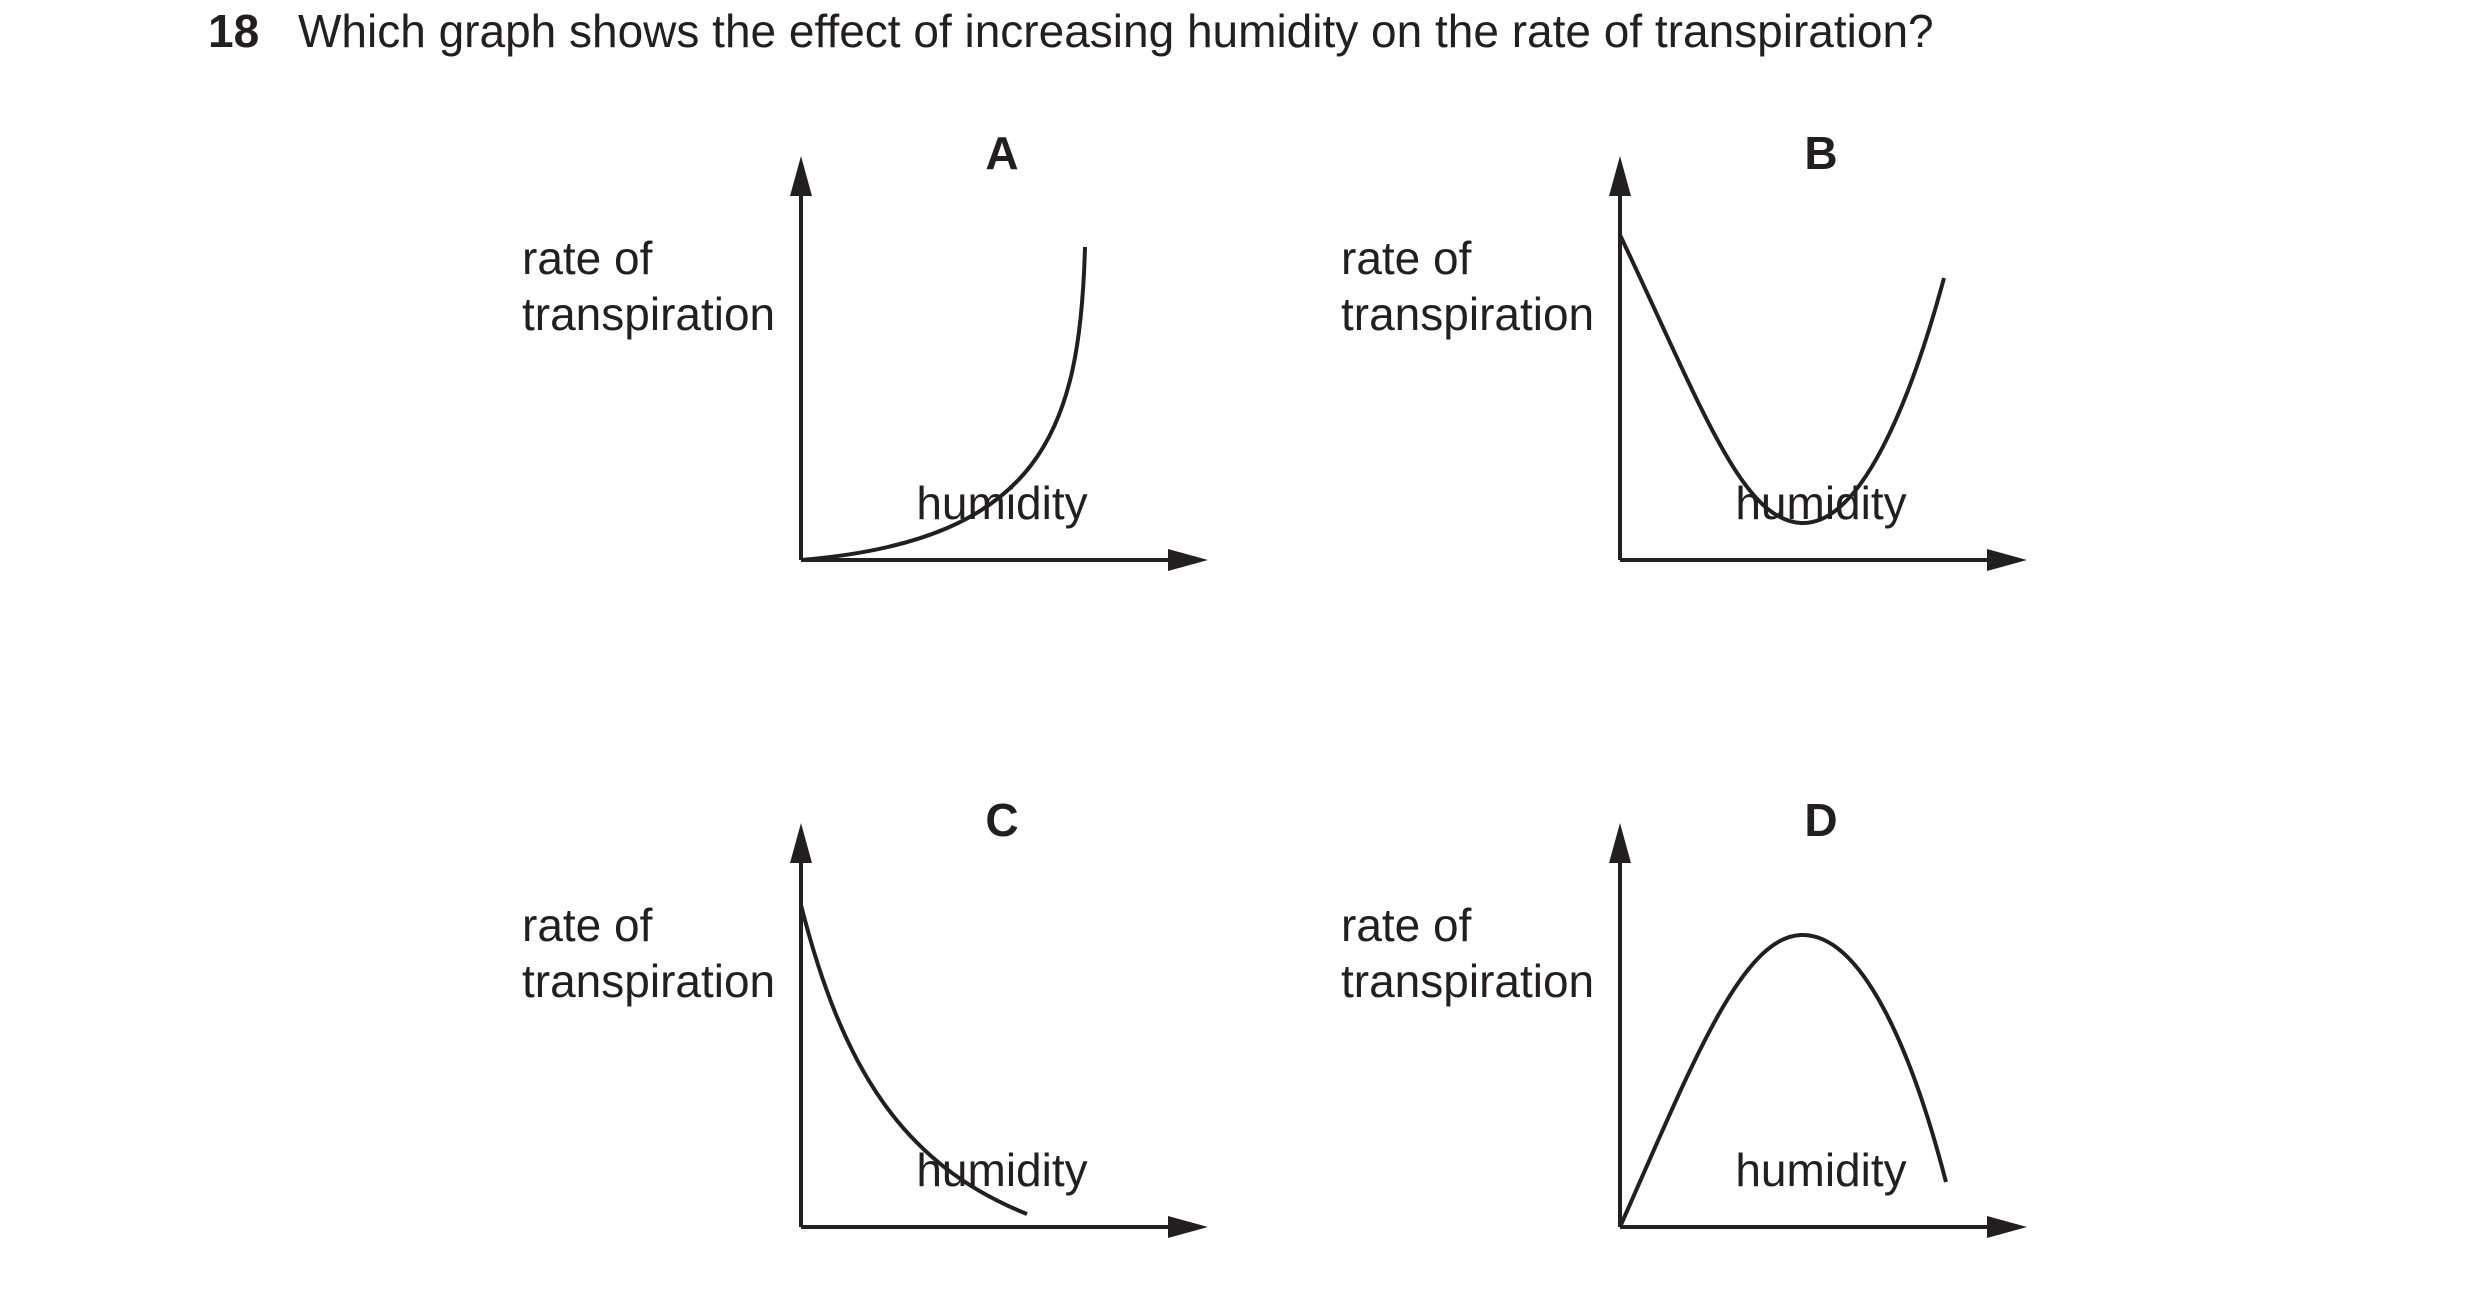 The height and width of the screenshot is (1314, 2480). What do you see at coordinates (234, 31) in the screenshot?
I see `question-number: 18` at bounding box center [234, 31].